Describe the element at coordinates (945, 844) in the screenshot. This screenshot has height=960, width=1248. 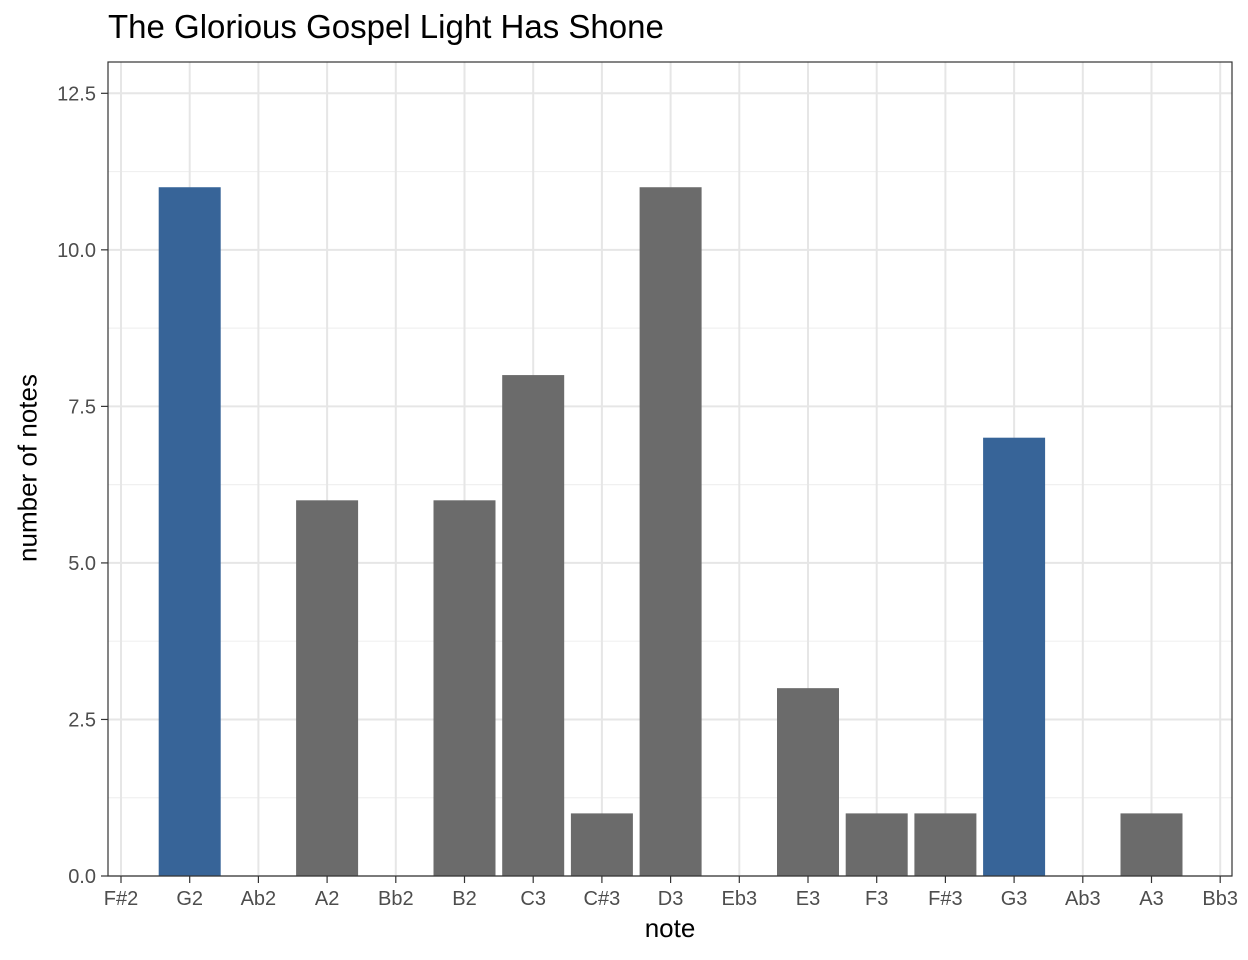
I see `bar-fsharp3` at that location.